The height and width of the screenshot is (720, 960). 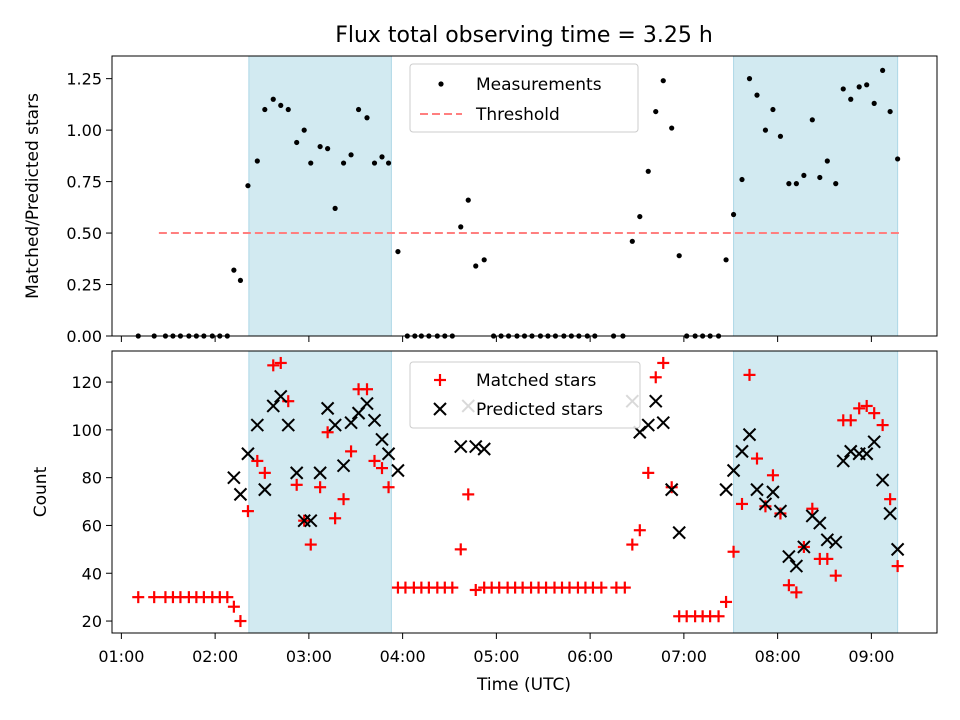 What do you see at coordinates (684, 656) in the screenshot?
I see `x-tick-label: 07:00` at bounding box center [684, 656].